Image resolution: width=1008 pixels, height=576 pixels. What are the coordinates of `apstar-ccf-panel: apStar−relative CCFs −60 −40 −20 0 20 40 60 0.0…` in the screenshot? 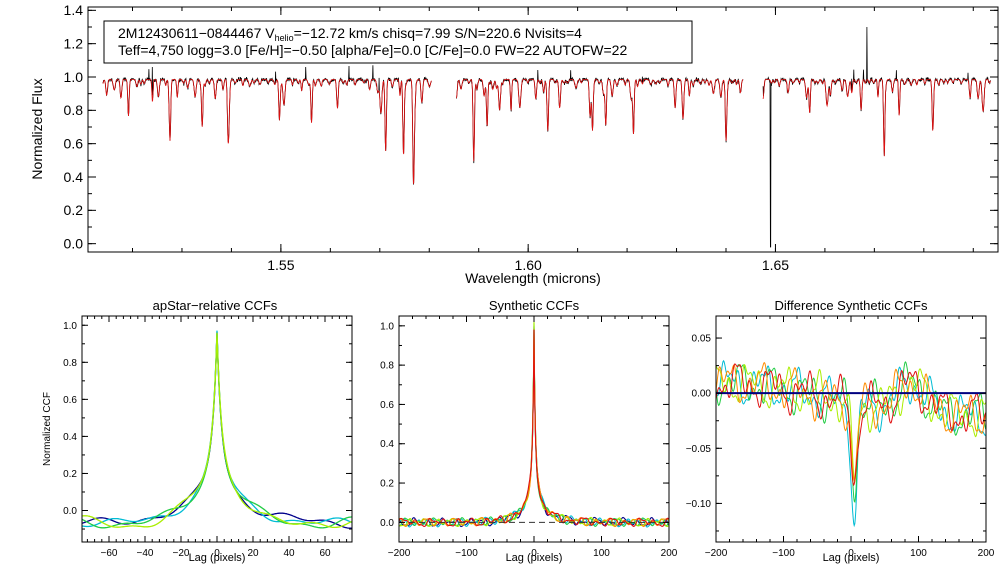 It's located at (197, 431).